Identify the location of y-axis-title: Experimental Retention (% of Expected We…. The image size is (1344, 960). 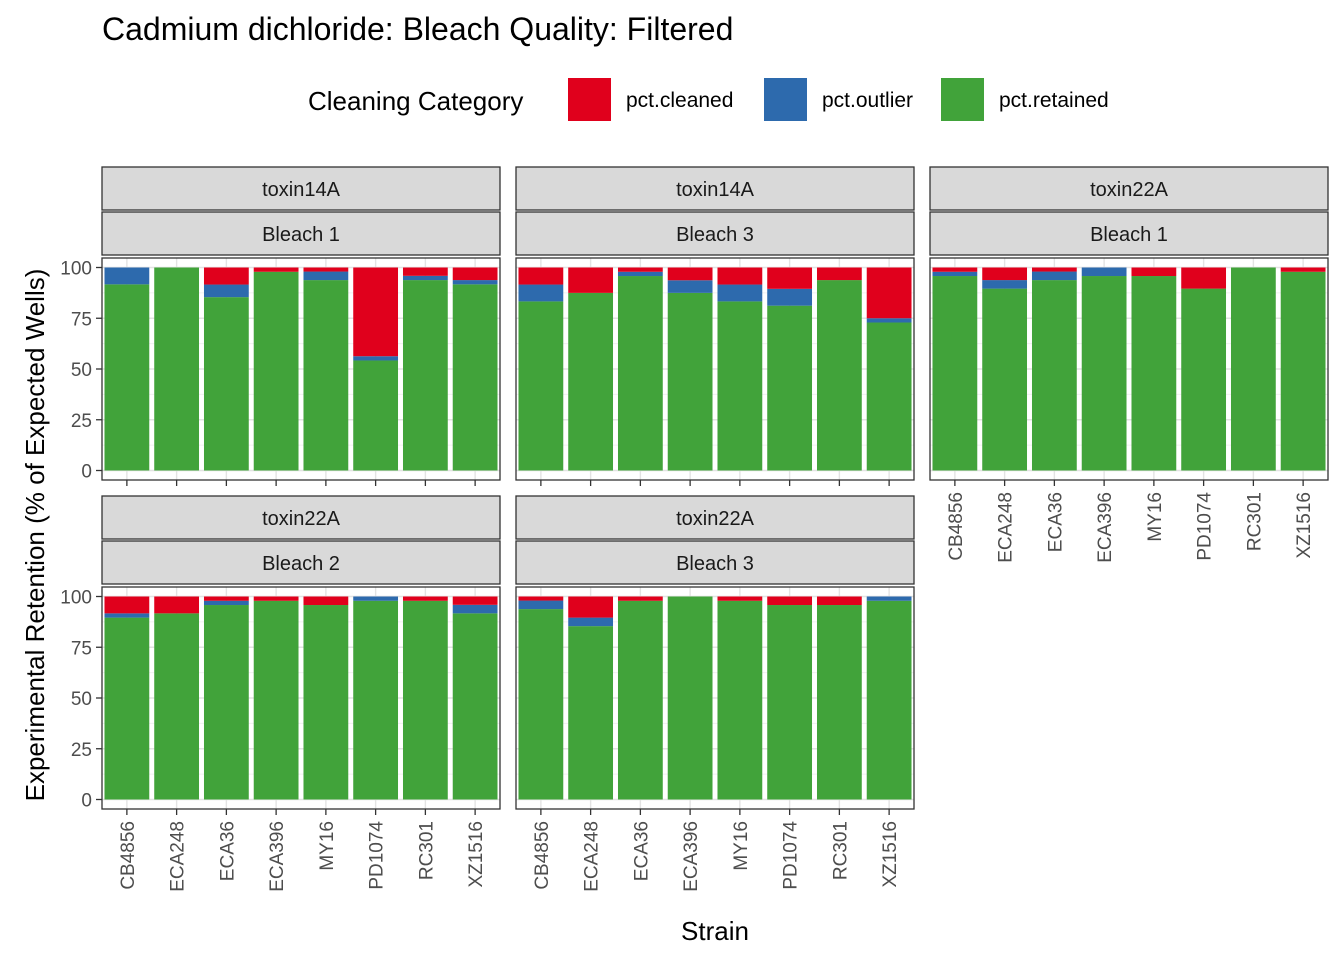
(35, 535).